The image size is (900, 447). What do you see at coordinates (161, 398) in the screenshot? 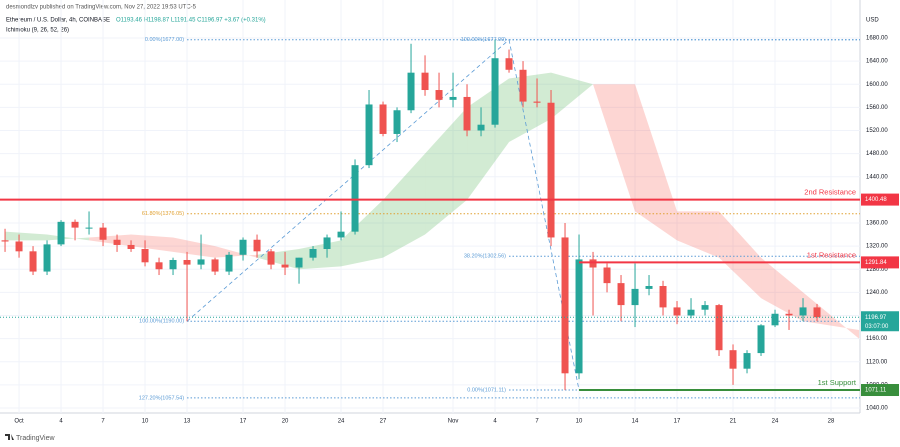
I see `fib-label: 127.20%(1057.54)` at bounding box center [161, 398].